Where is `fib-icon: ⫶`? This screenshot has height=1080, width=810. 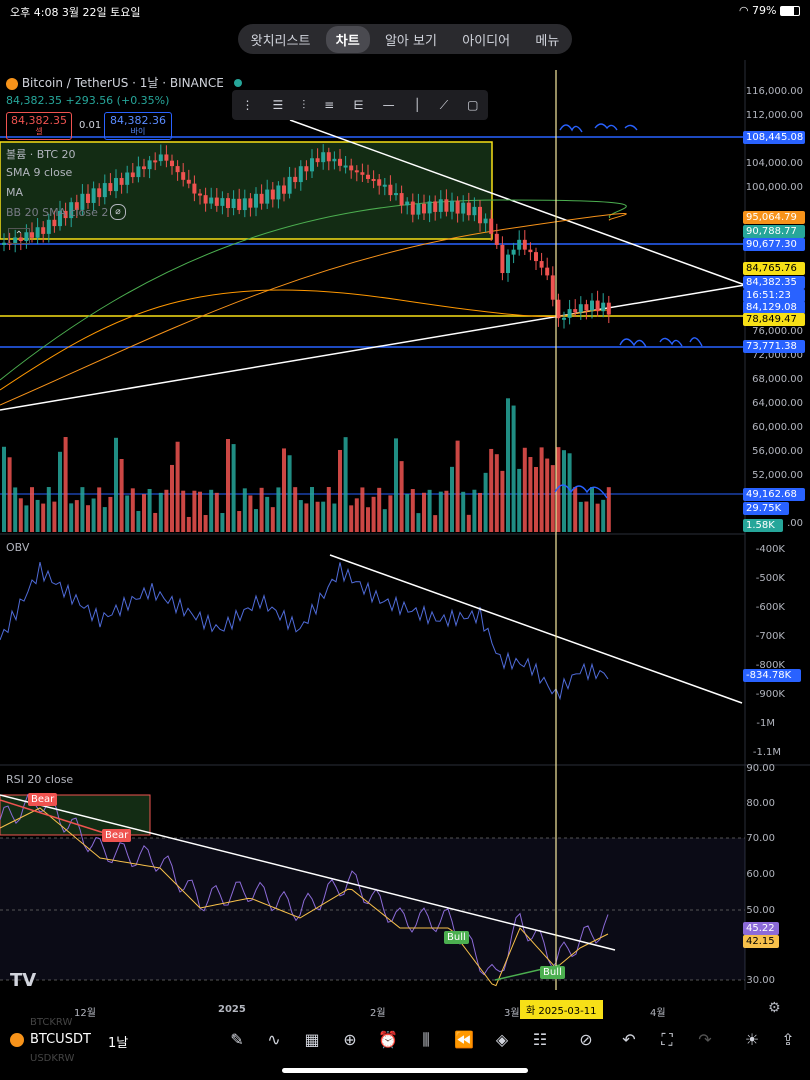 fib-icon: ⫶ is located at coordinates (304, 104).